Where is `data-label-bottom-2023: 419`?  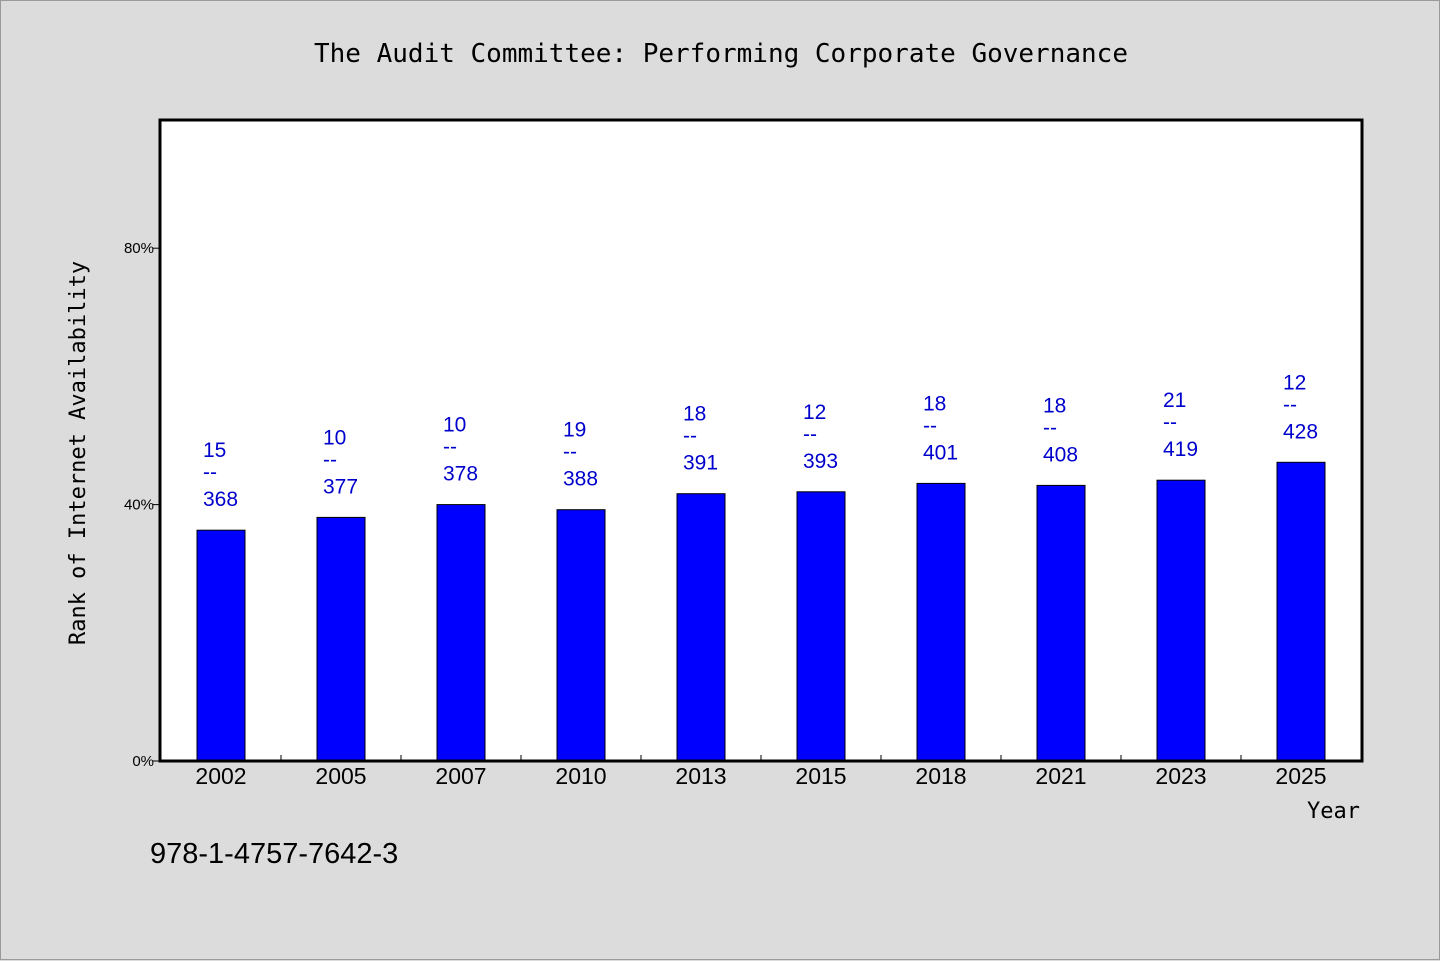 data-label-bottom-2023: 419 is located at coordinates (1180, 449).